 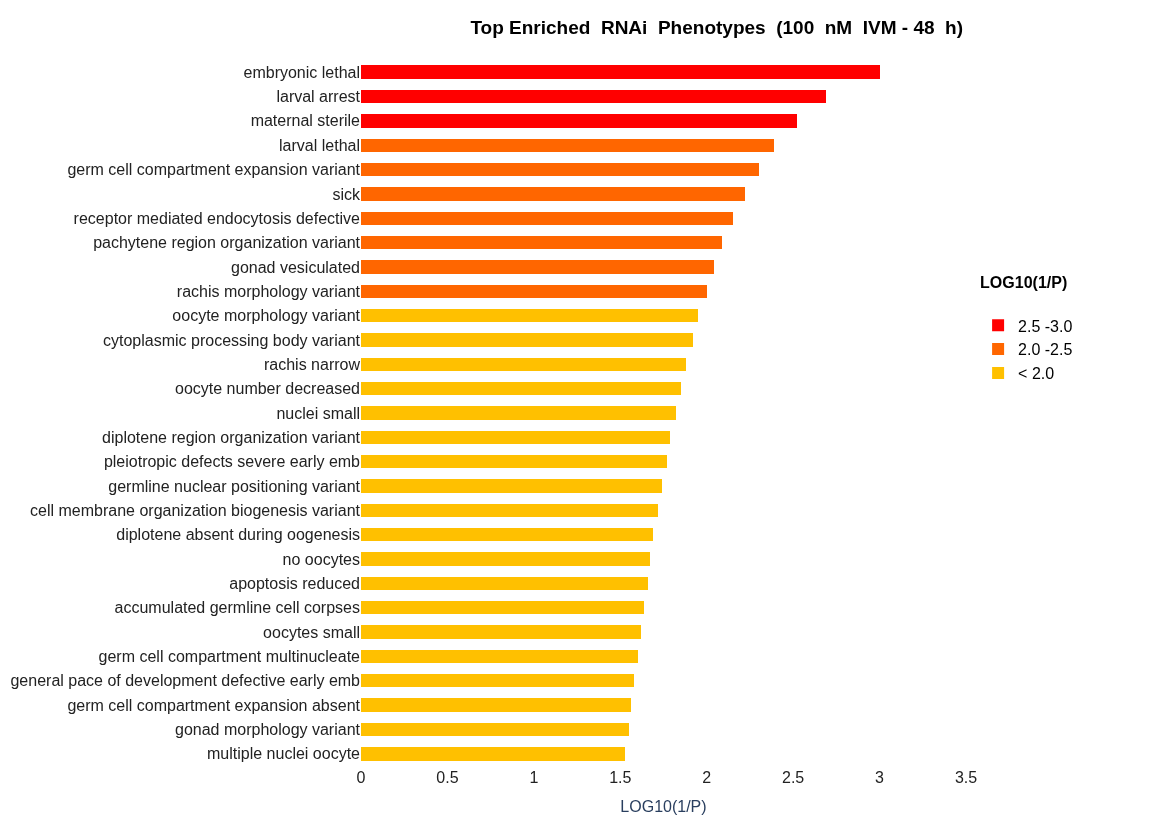 I want to click on y-tick-label: rachis narrow, so click(x=312, y=364).